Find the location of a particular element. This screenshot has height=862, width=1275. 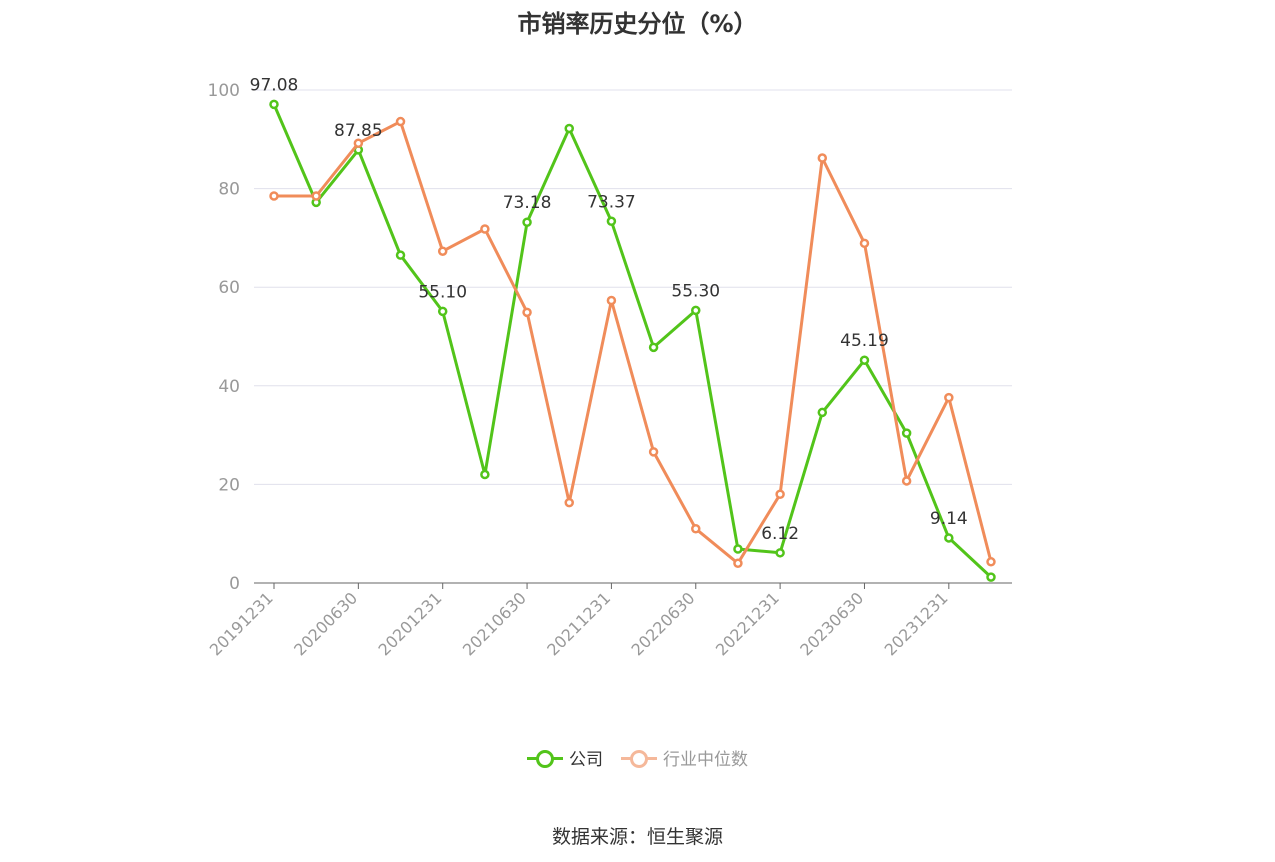

legend: 公司 行业中位数 is located at coordinates (637, 757).